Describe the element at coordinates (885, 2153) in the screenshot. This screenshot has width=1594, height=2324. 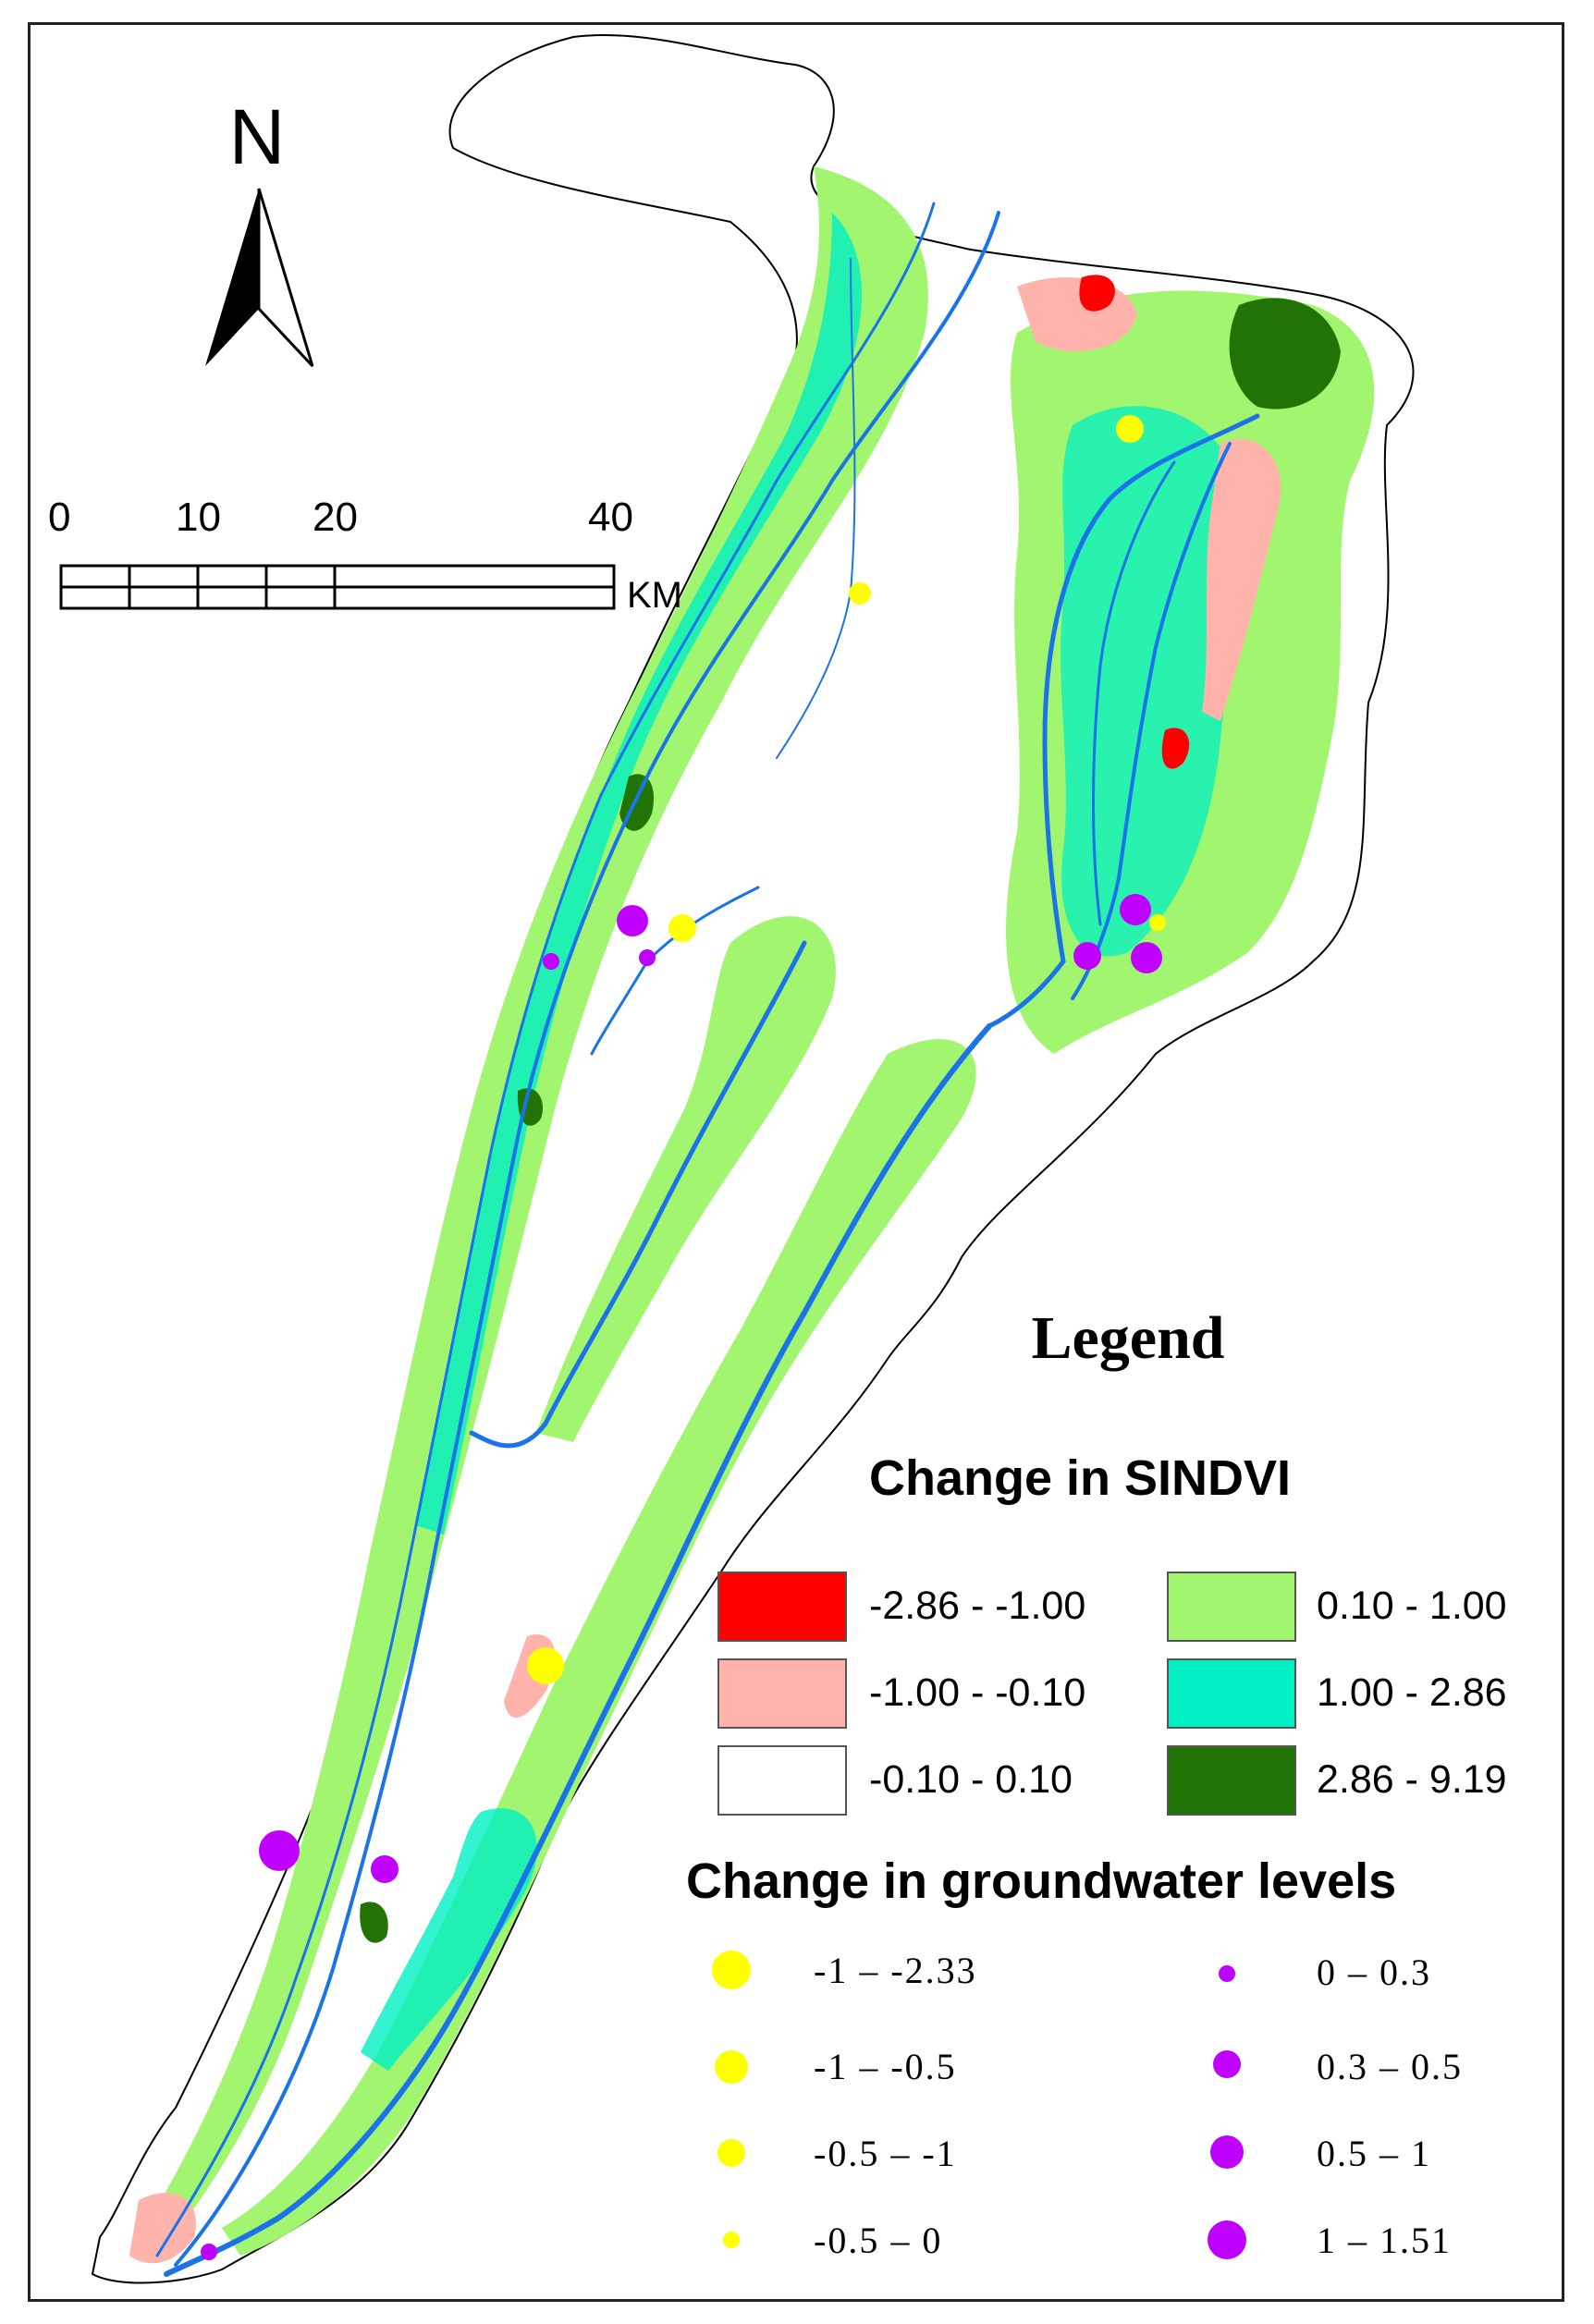
I see `groundwater-label: -0.5 – -1` at that location.